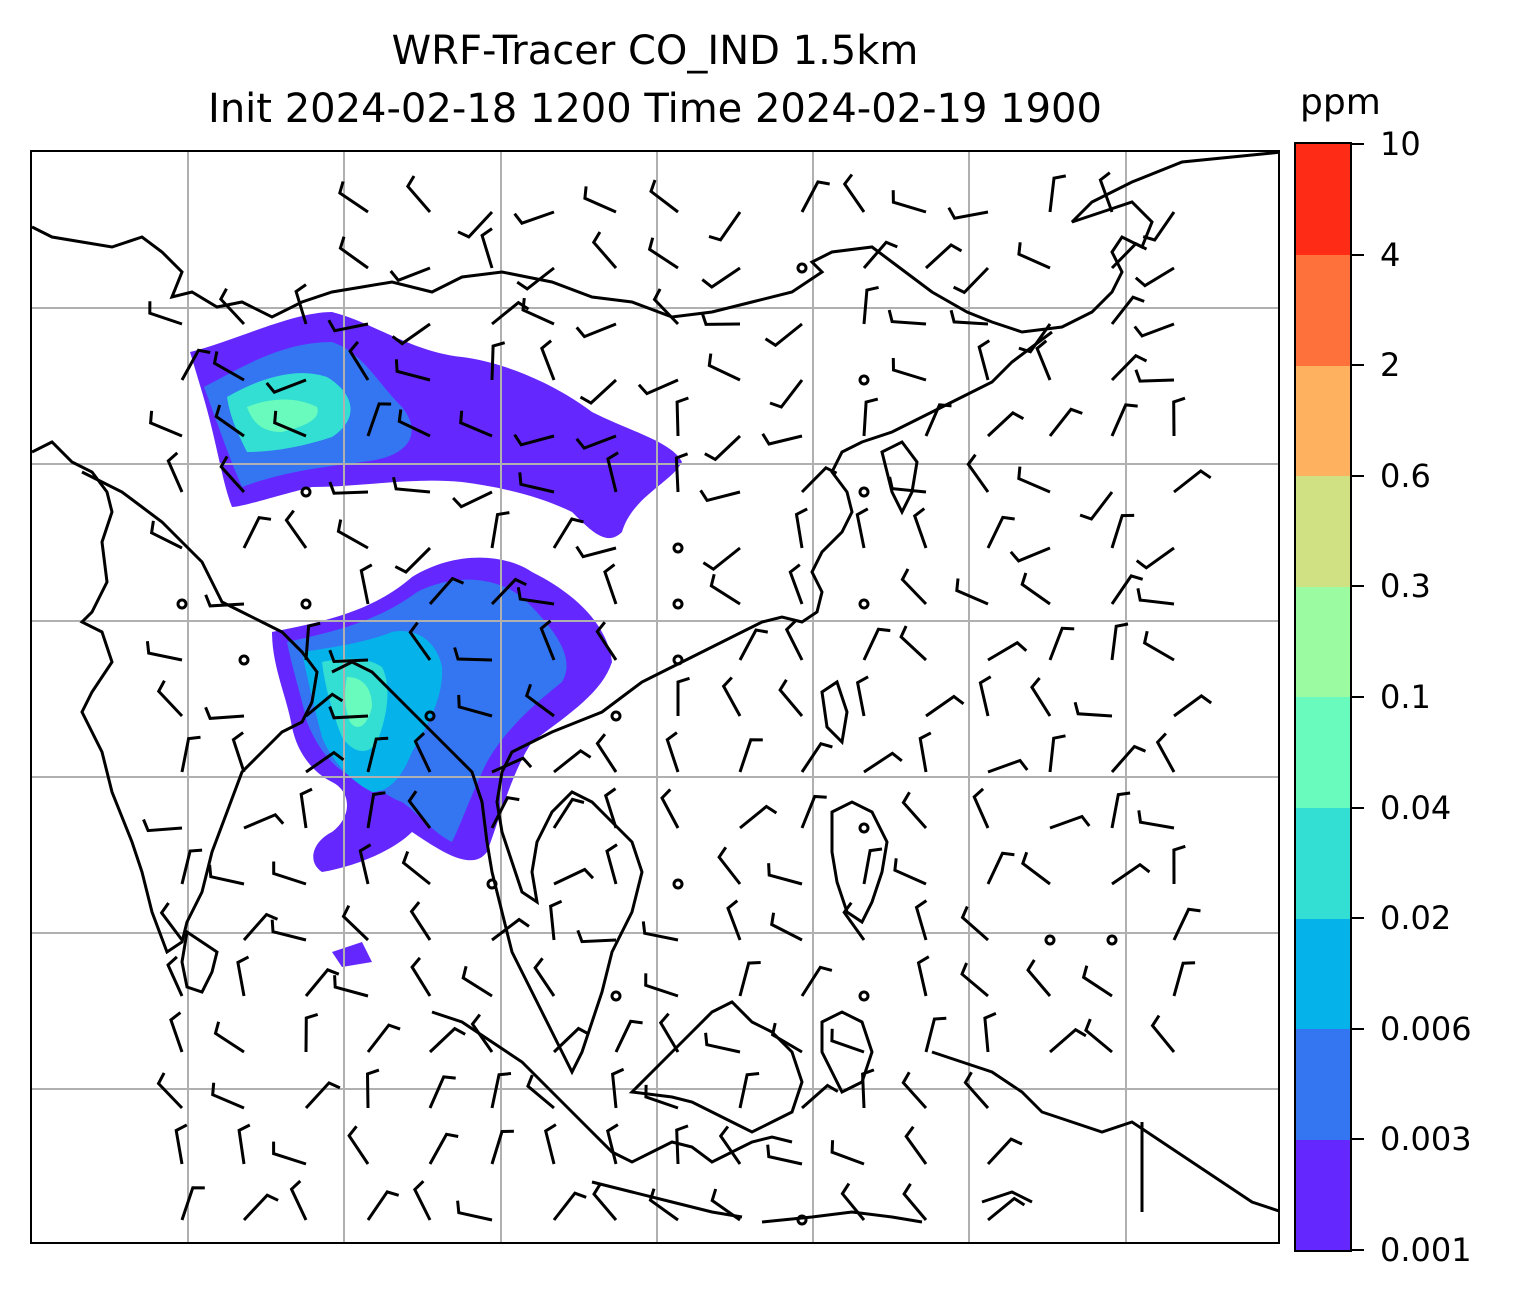 Image resolution: width=1528 pixels, height=1306 pixels. What do you see at coordinates (1426, 1139) in the screenshot?
I see `colorbar-tick-label: 0.003` at bounding box center [1426, 1139].